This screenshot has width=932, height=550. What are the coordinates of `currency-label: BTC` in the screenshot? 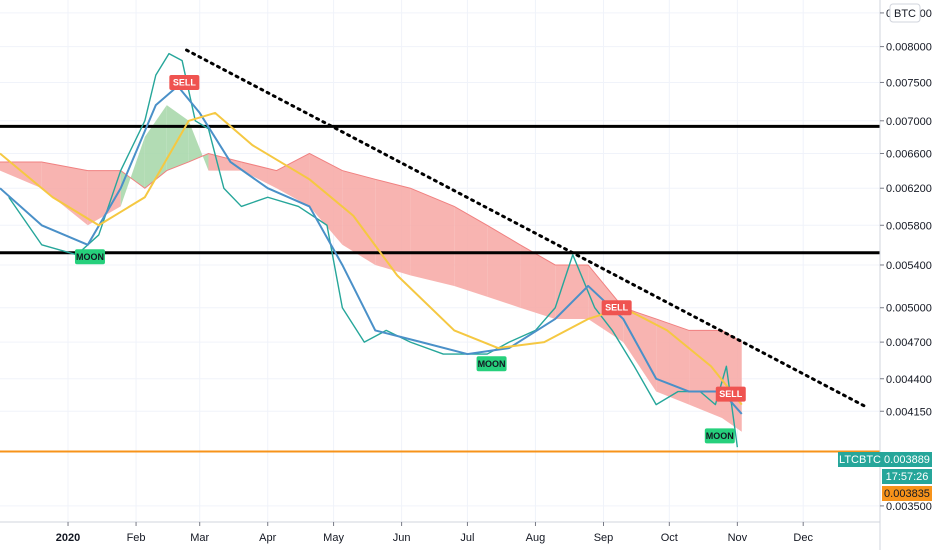 It's located at (905, 14).